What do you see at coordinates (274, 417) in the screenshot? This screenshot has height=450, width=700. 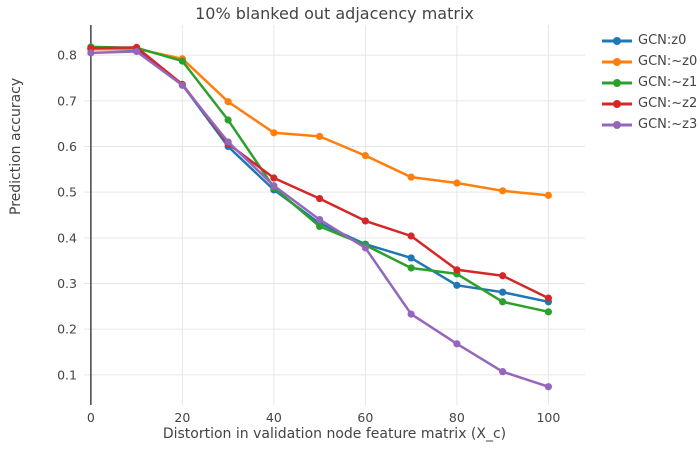 I see `x-tick-label: 40` at bounding box center [274, 417].